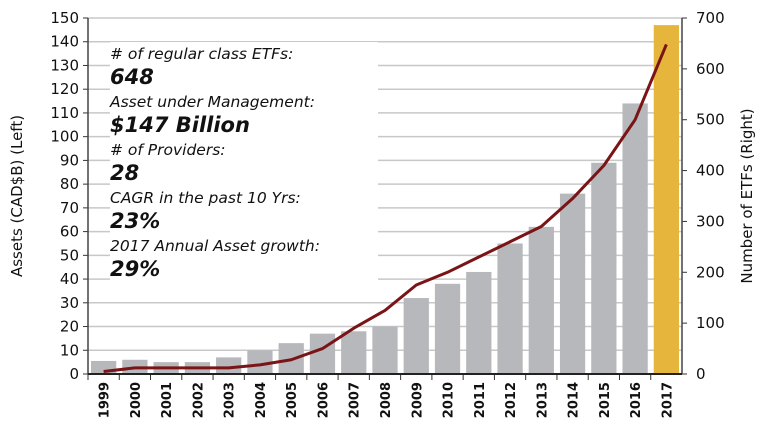 The image size is (768, 434). I want to click on y-tick-label: 90, so click(69, 160).